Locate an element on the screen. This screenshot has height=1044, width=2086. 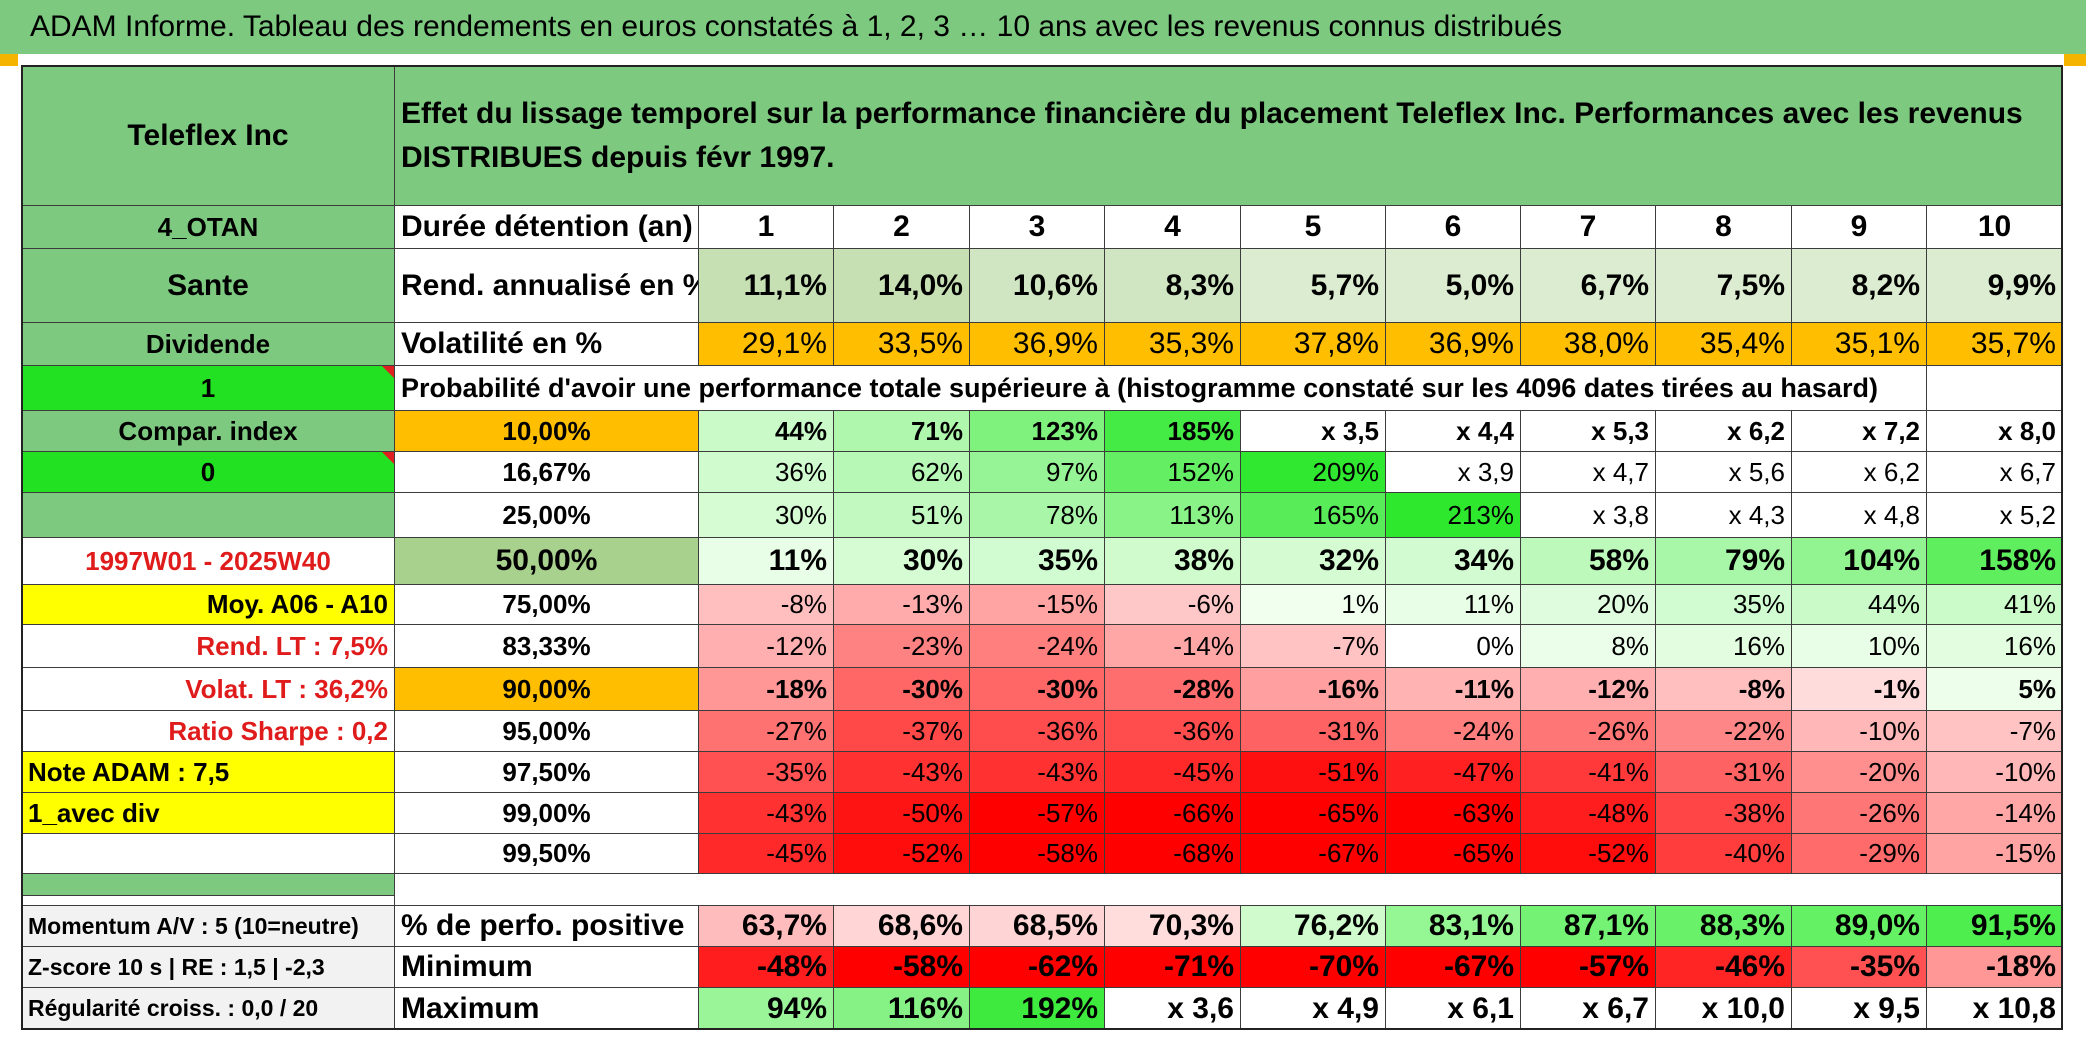
perf-value: 83,1% is located at coordinates (1453, 926).